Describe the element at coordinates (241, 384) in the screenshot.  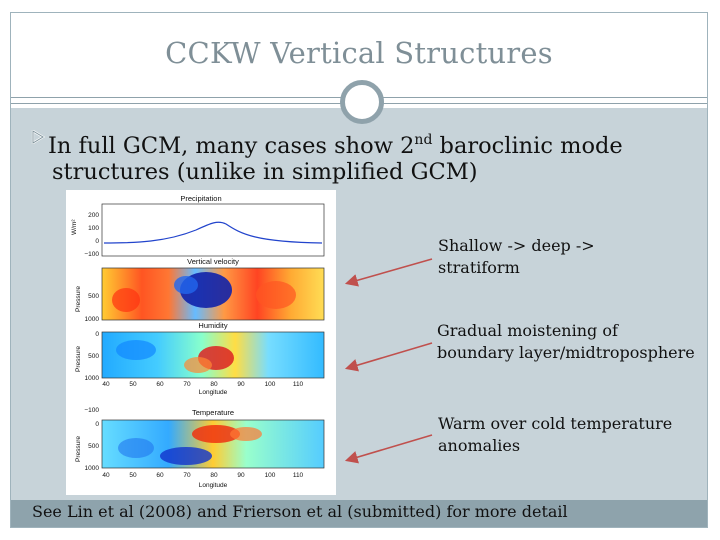
I see `humidity-xtick: 90` at that location.